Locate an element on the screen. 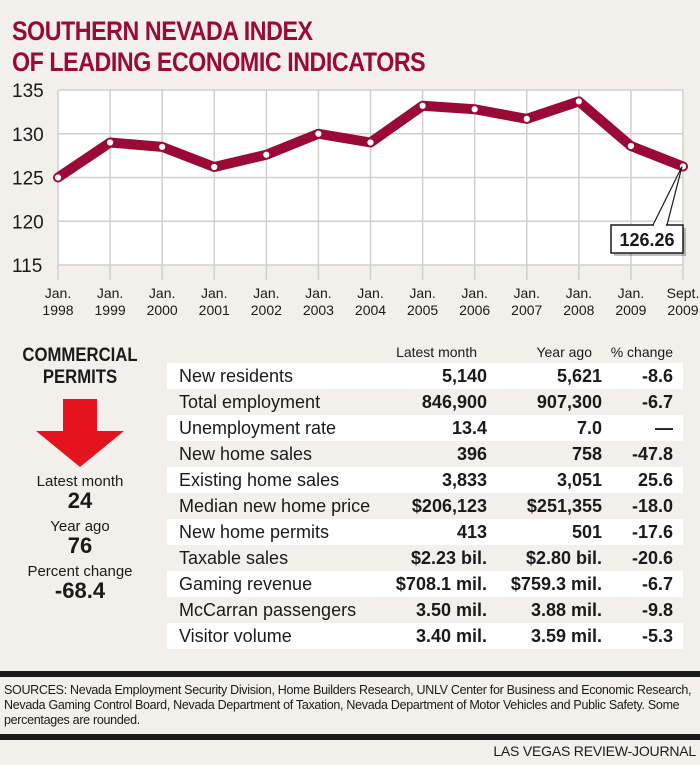  percent-change-cell: -8.6 is located at coordinates (642, 376).